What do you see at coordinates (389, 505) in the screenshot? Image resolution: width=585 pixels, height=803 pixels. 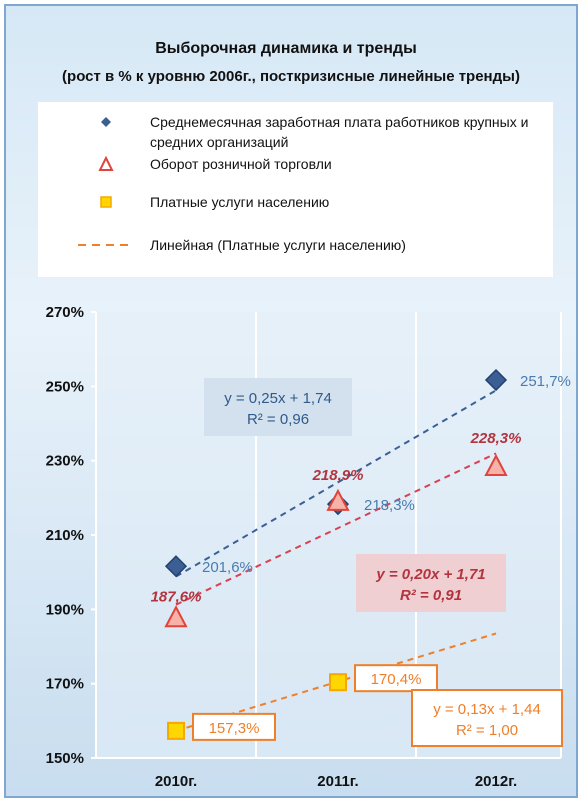 I see `data-label-salary: 218,3%` at bounding box center [389, 505].